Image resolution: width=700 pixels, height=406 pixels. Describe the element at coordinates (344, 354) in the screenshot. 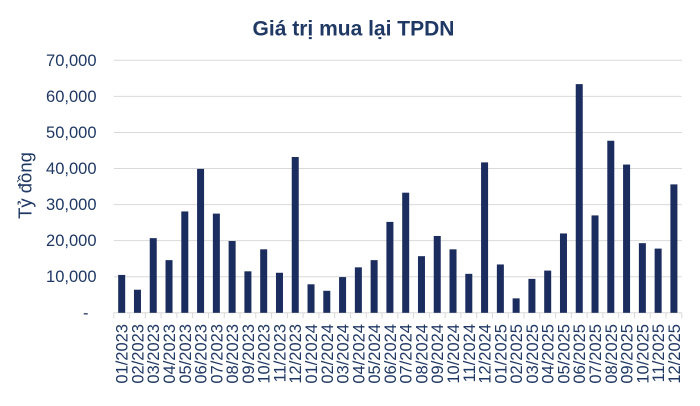

I see `svg-text: 03/2024` at that location.